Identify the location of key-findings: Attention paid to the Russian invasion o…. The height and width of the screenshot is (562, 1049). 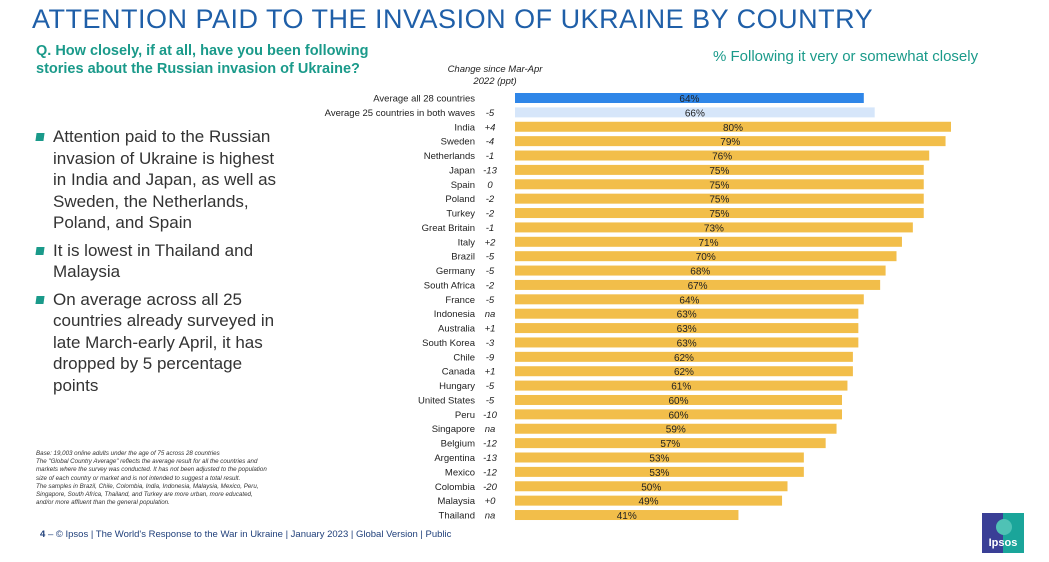
(159, 264).